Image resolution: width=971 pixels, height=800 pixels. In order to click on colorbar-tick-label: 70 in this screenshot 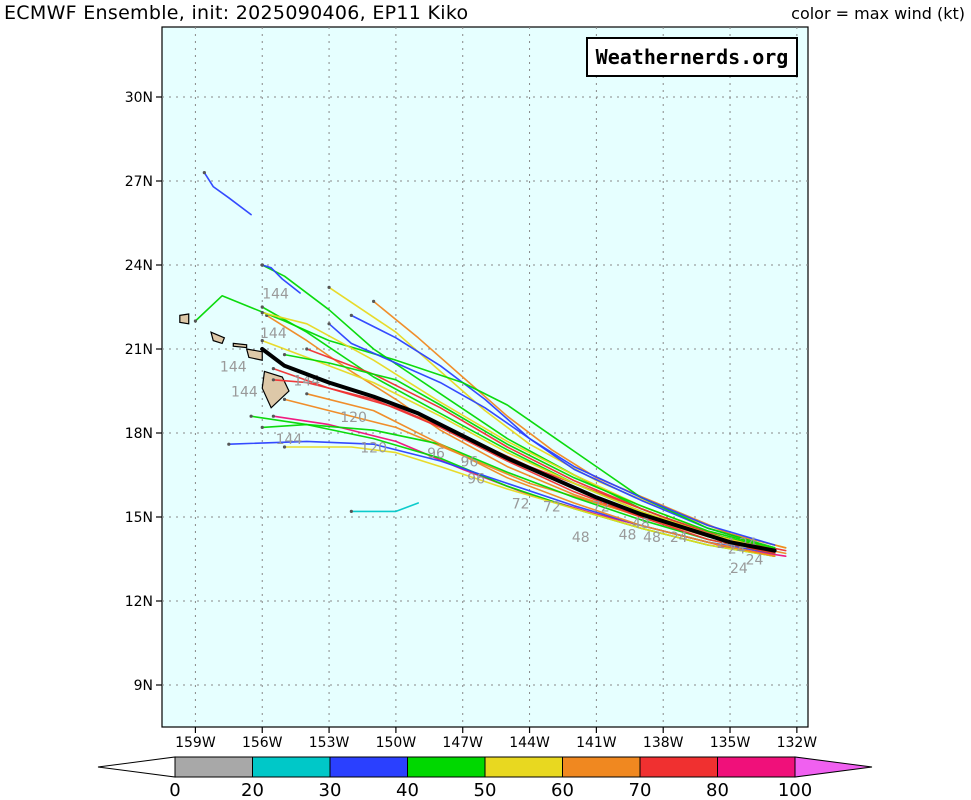, I will do `click(640, 790)`.